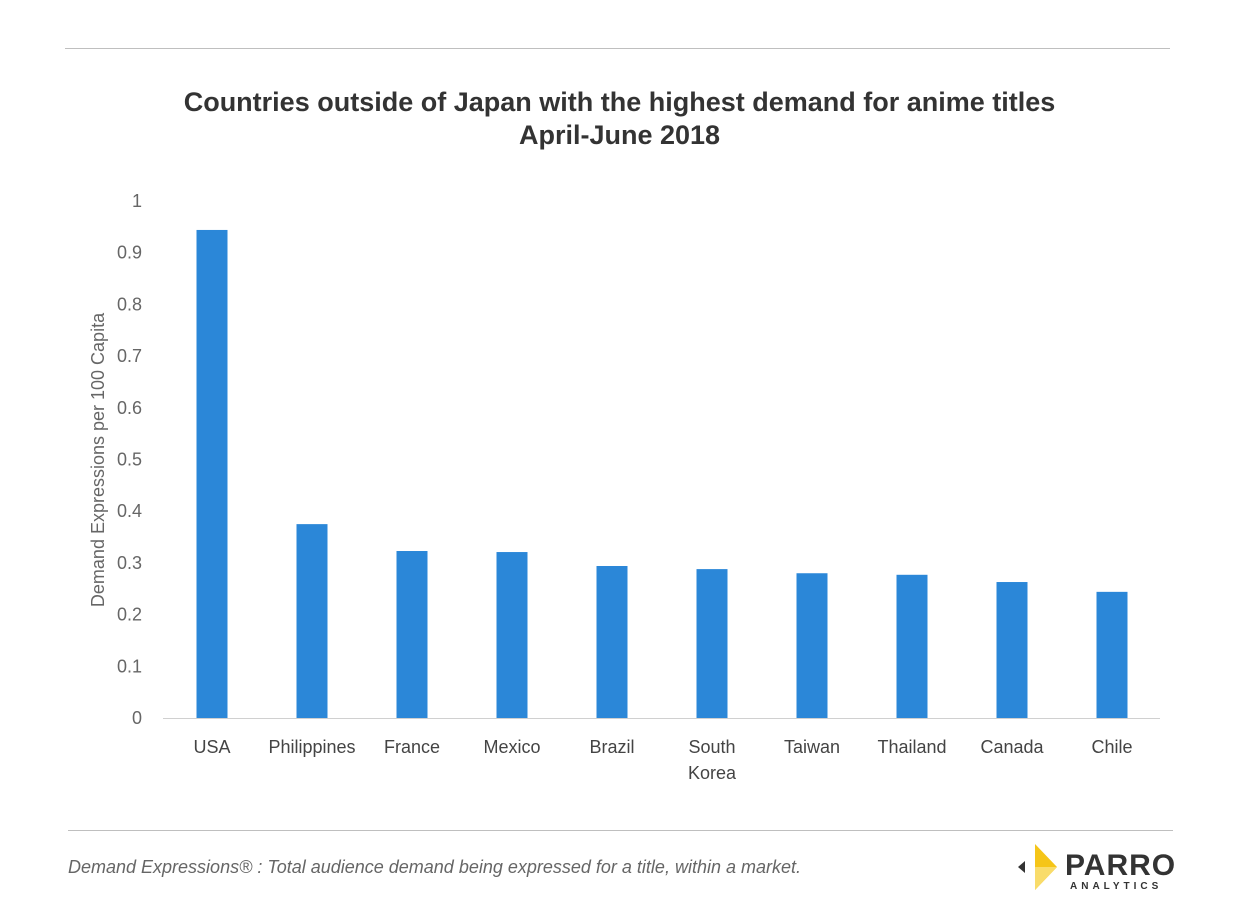 The width and height of the screenshot is (1239, 922). I want to click on x-tick-label: Brazil, so click(611, 747).